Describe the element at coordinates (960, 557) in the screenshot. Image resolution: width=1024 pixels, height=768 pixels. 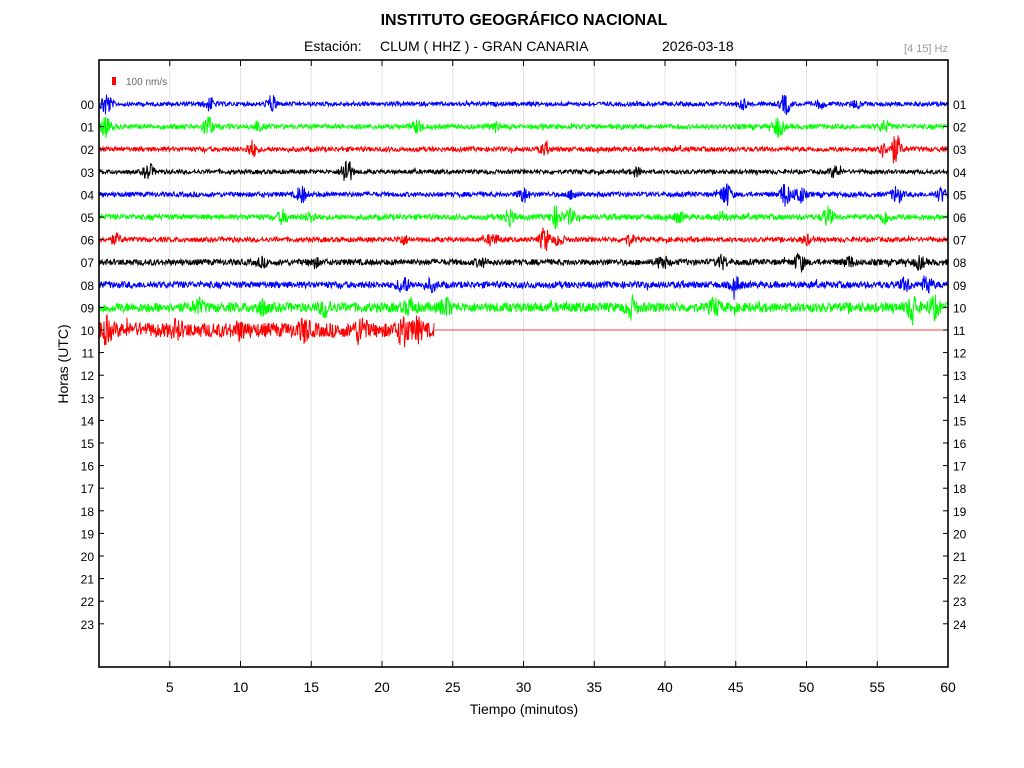
I see `right-hour-label: 21` at that location.